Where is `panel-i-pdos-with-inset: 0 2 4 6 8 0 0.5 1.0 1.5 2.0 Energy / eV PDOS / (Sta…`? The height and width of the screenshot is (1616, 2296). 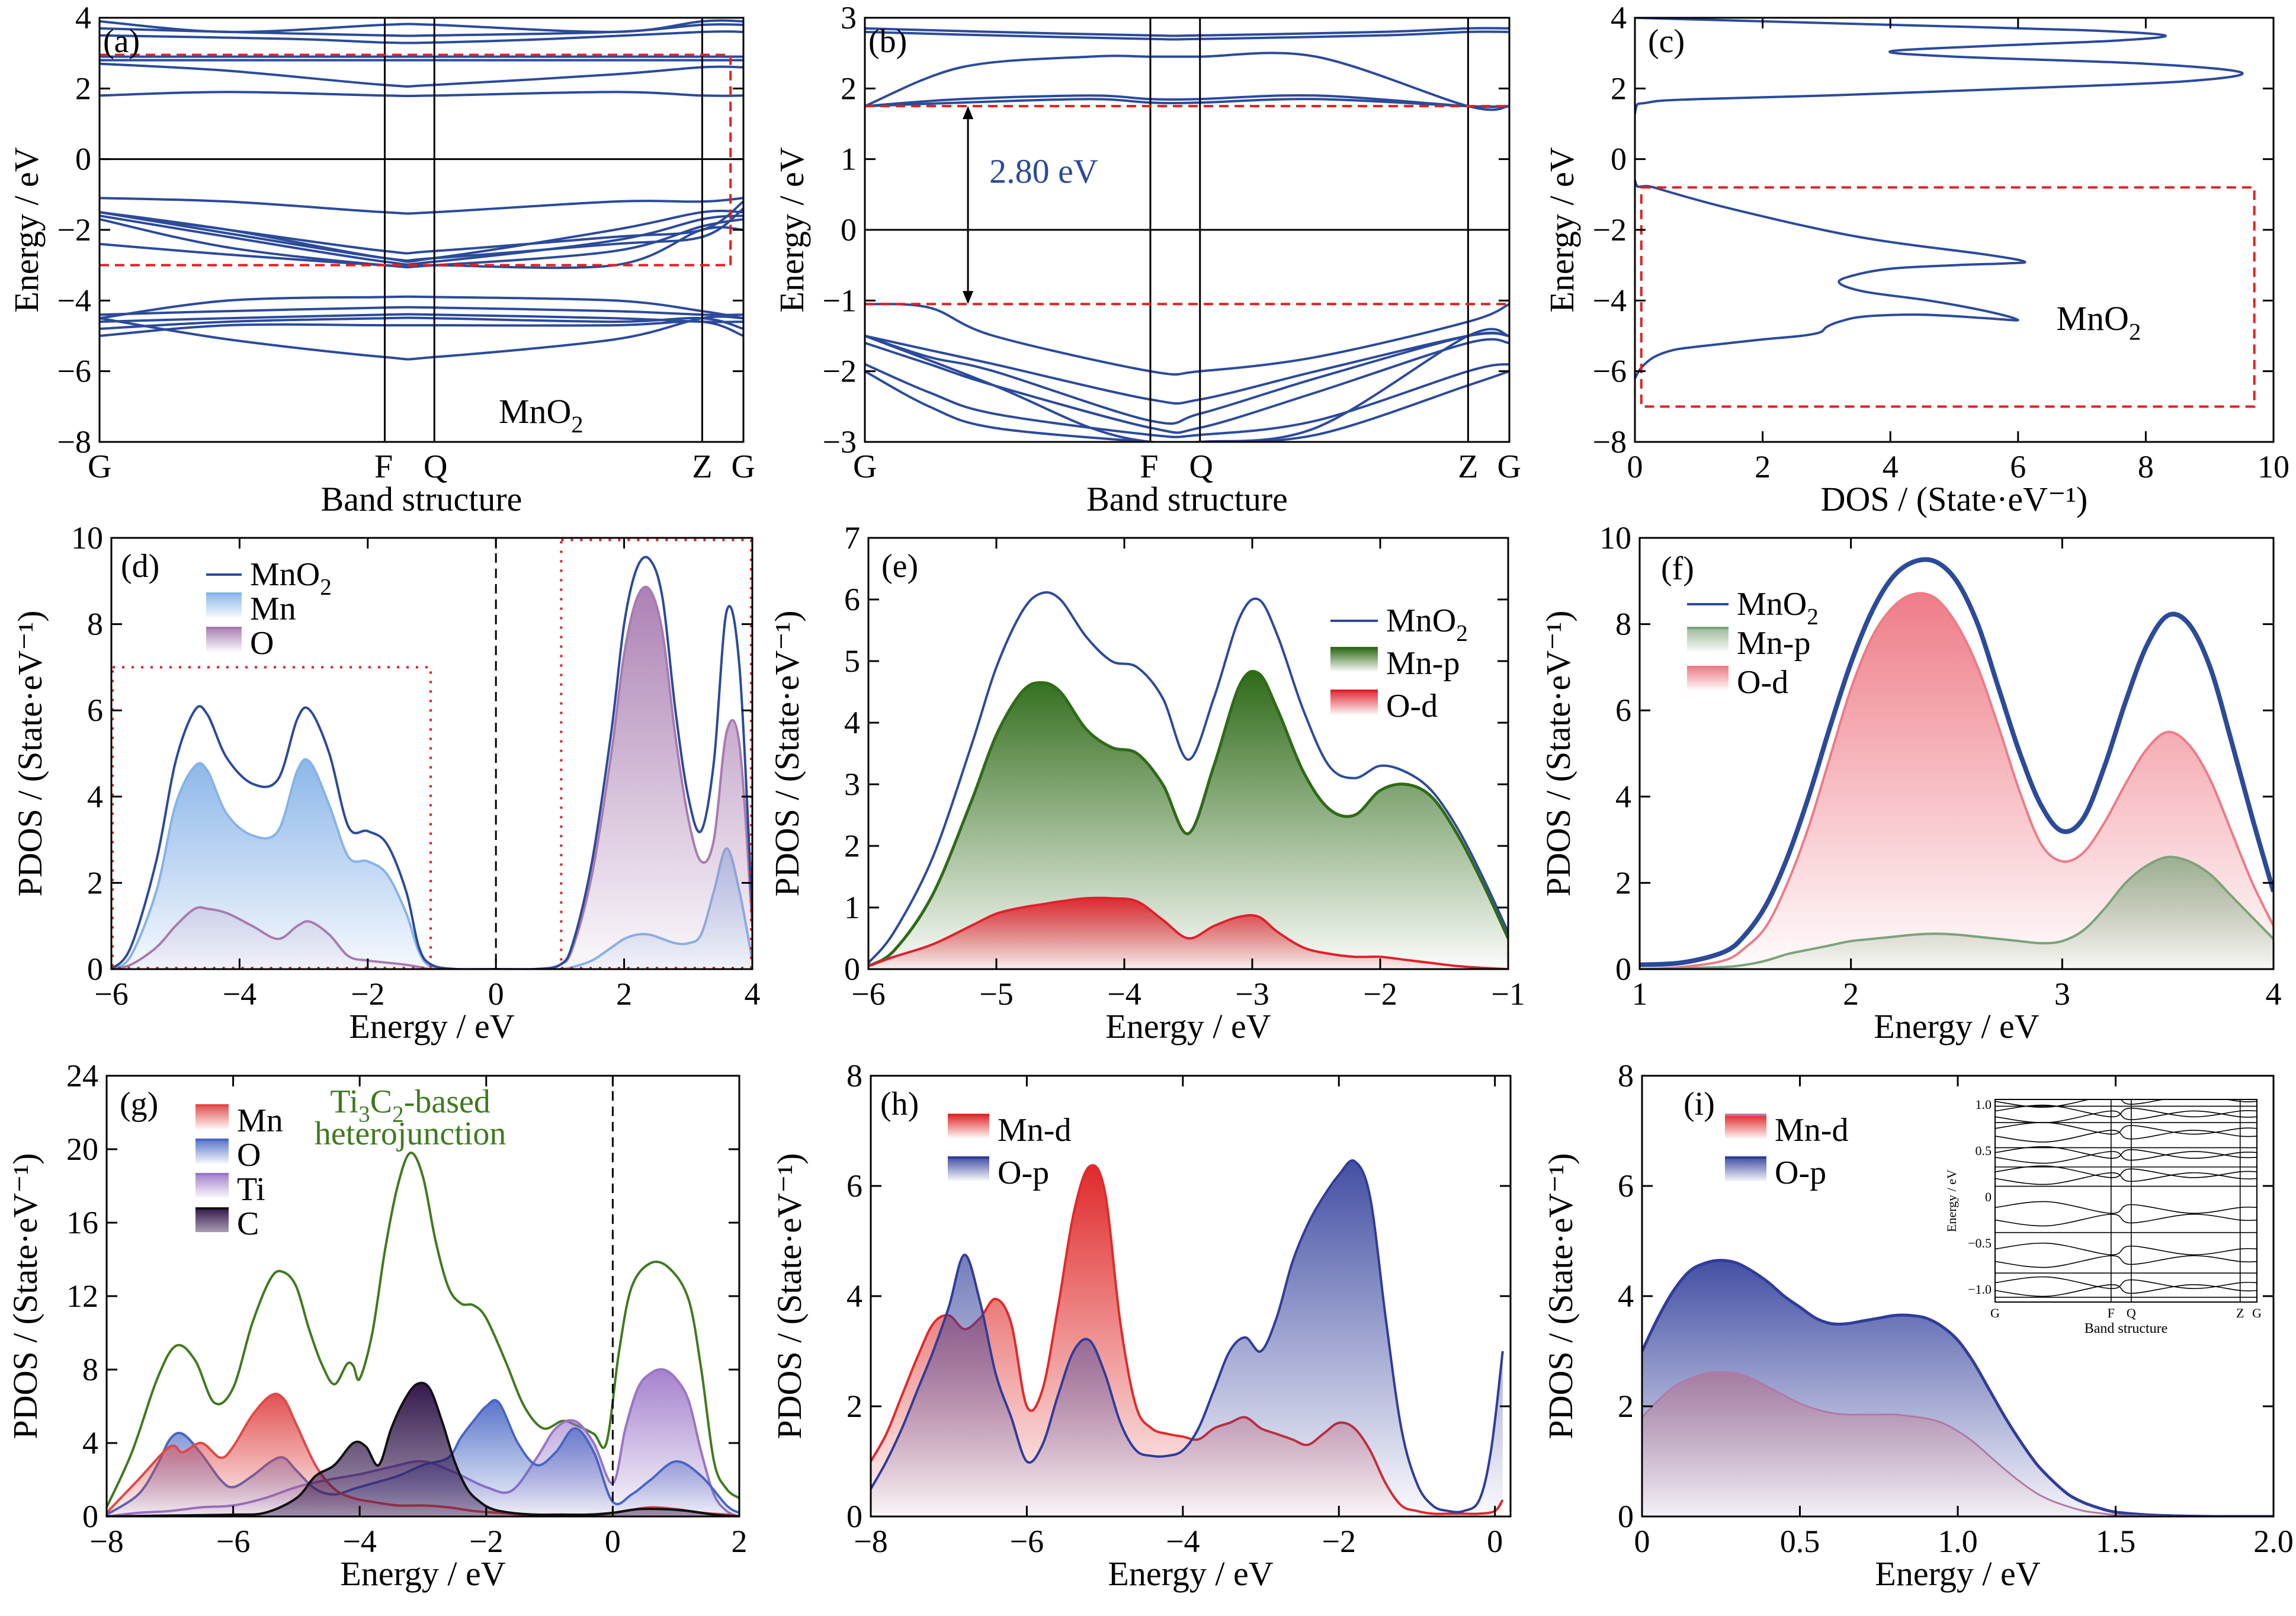
panel-i-pdos-with-inset: 0 2 4 6 8 0 0.5 1.0 1.5 2.0 Energy / eV PDOS / (Sta… is located at coordinates (1917, 1325).